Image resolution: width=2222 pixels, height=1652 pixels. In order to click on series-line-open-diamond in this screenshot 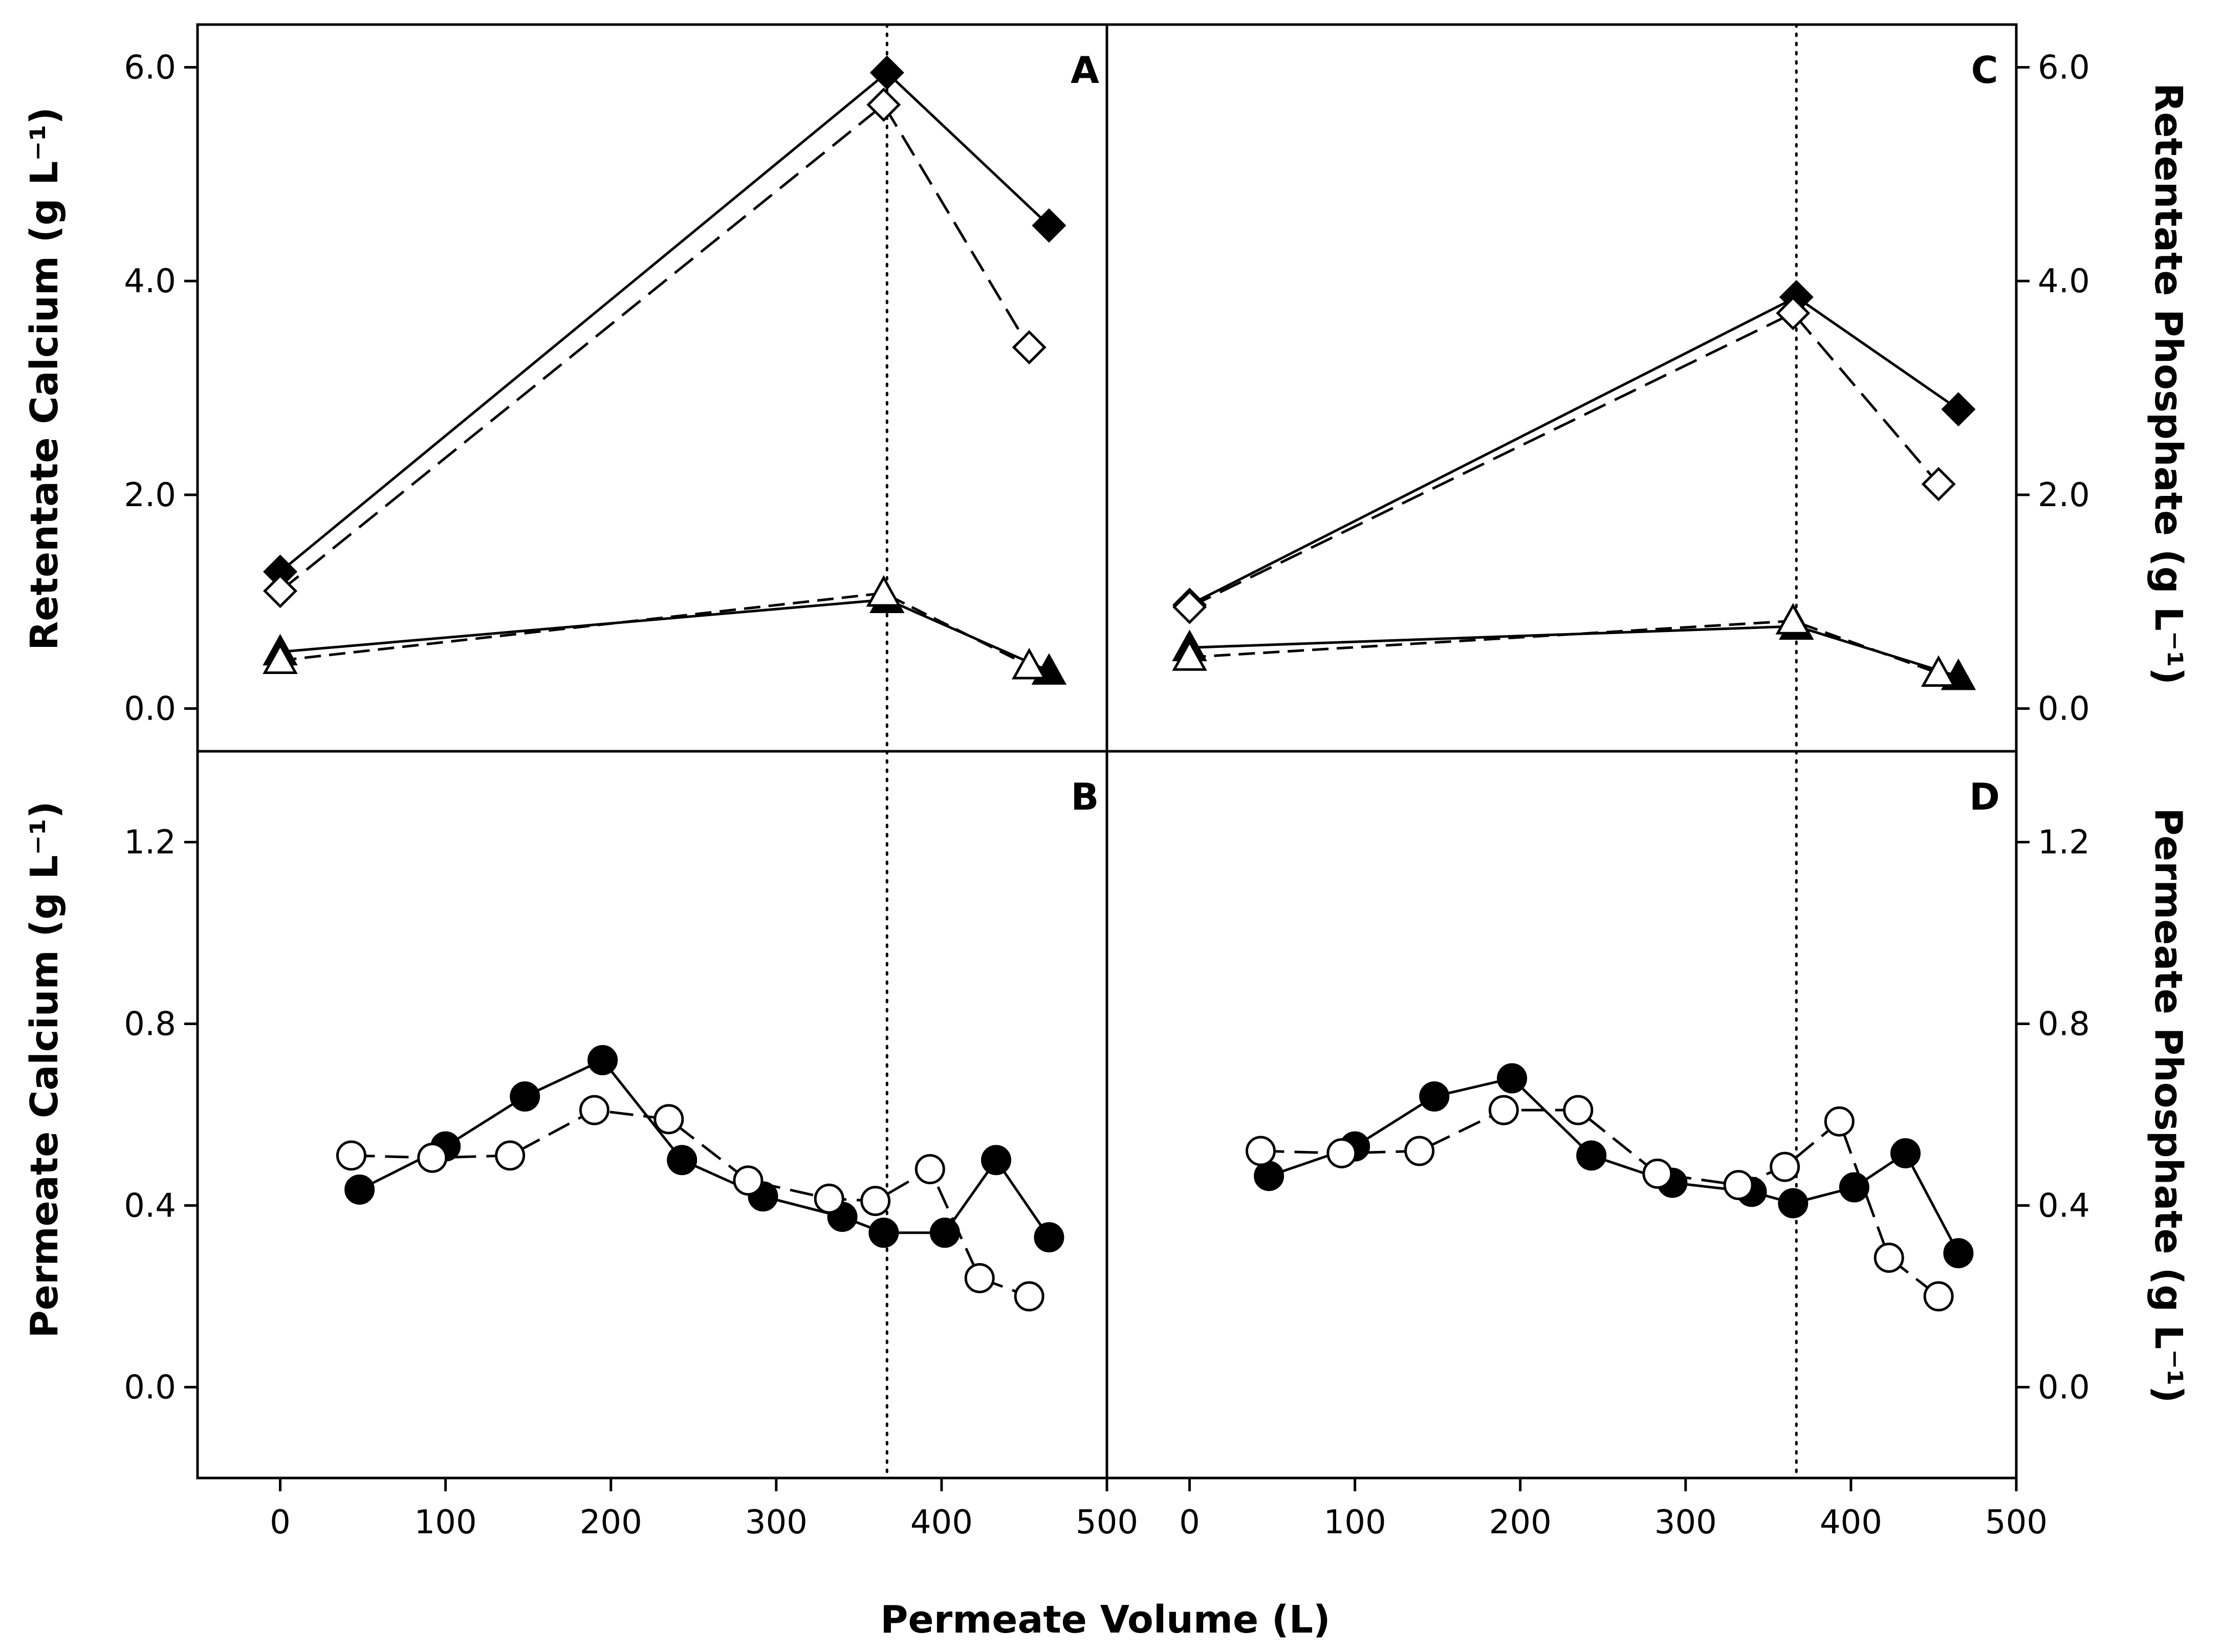, I will do `click(1565, 459)`.